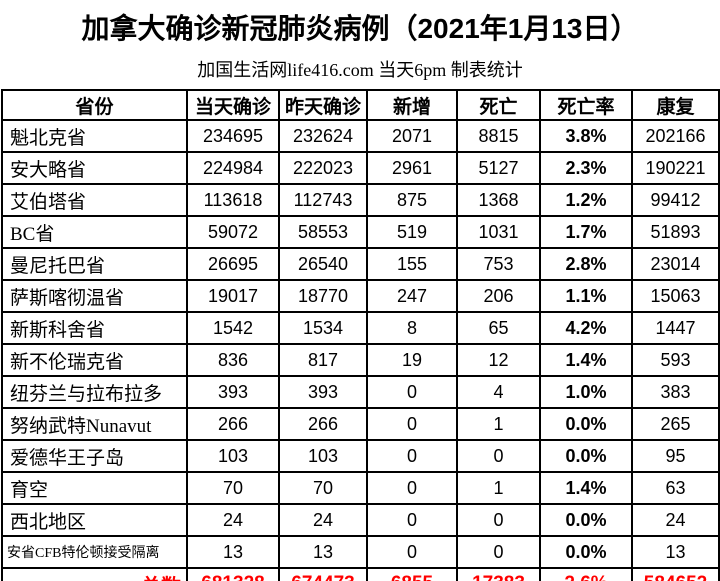  Describe the element at coordinates (94, 232) in the screenshot. I see `cell-province: BC省` at that location.